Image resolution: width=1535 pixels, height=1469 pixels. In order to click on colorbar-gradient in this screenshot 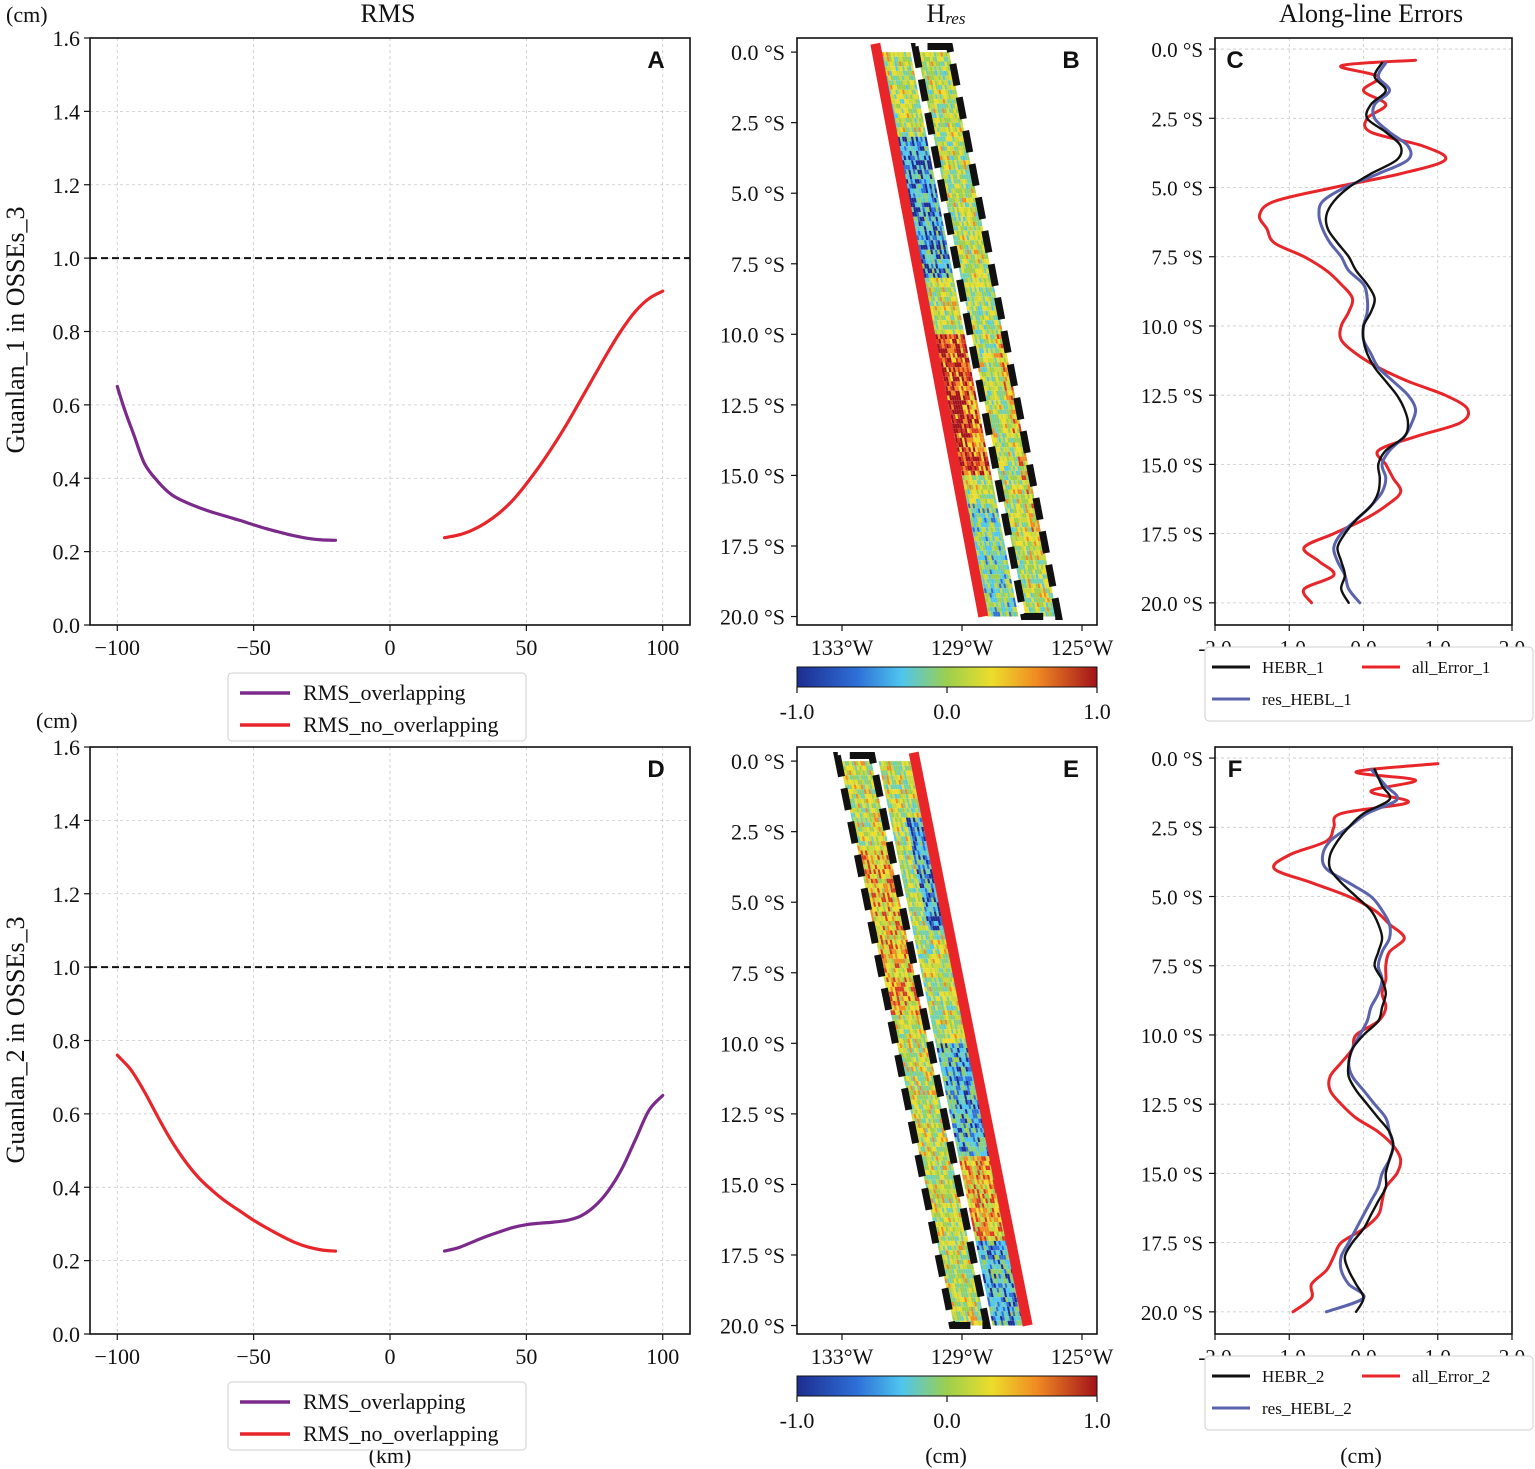, I will do `click(947, 677)`.